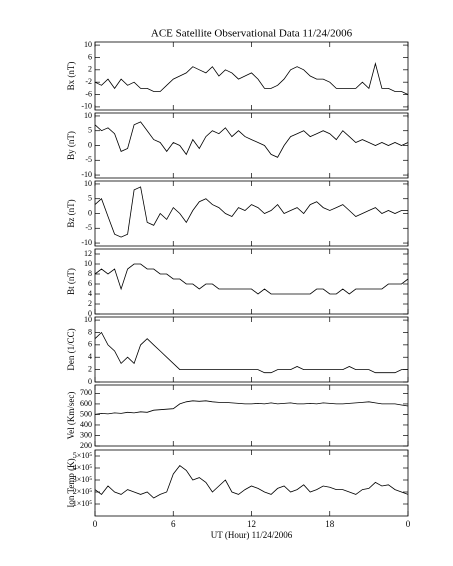  What do you see at coordinates (71, 416) in the screenshot?
I see `y-axis-label: Vel (Km/sec)` at bounding box center [71, 416].